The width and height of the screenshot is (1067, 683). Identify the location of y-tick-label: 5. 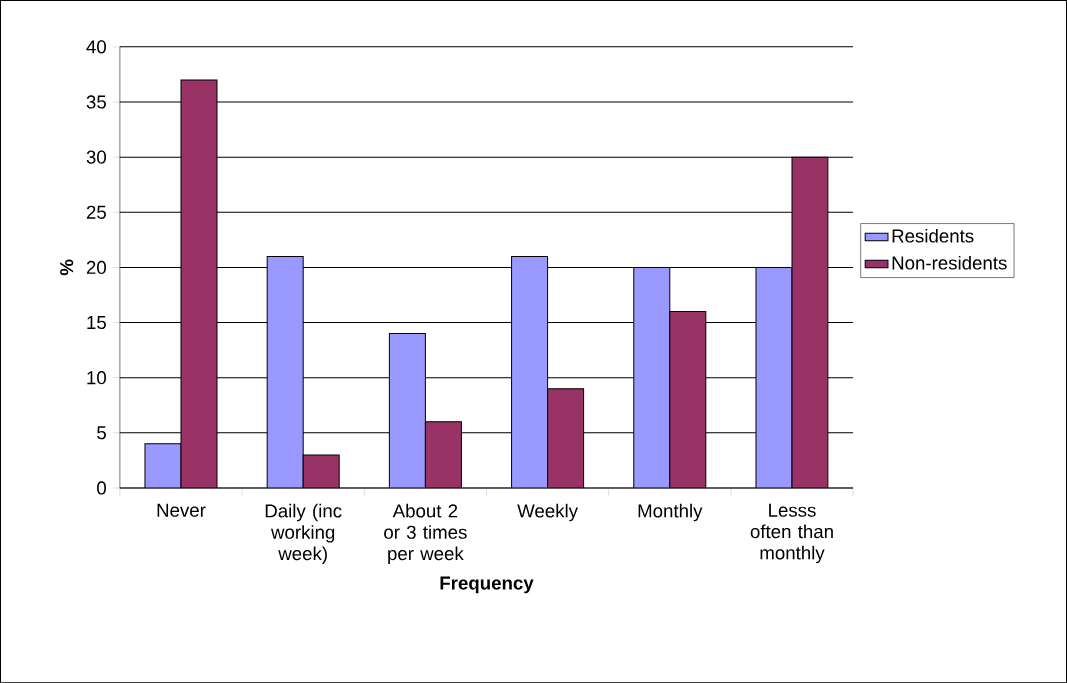
(101, 433).